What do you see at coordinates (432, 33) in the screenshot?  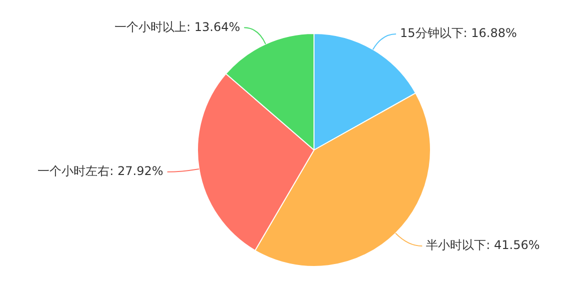 I see `slice-label: 15分钟以下` at bounding box center [432, 33].